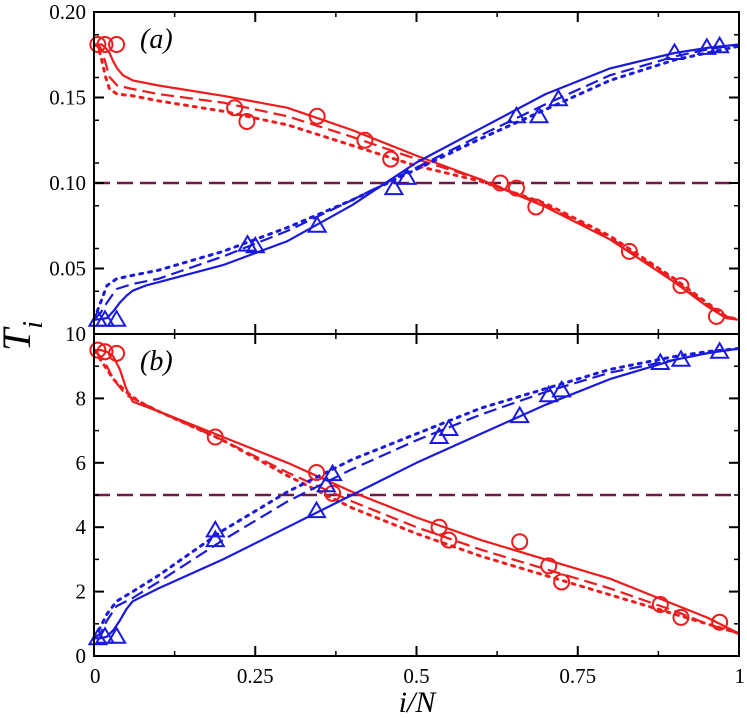 The image size is (747, 719). Describe the element at coordinates (418, 702) in the screenshot. I see `x-axis-title: i/N` at that location.